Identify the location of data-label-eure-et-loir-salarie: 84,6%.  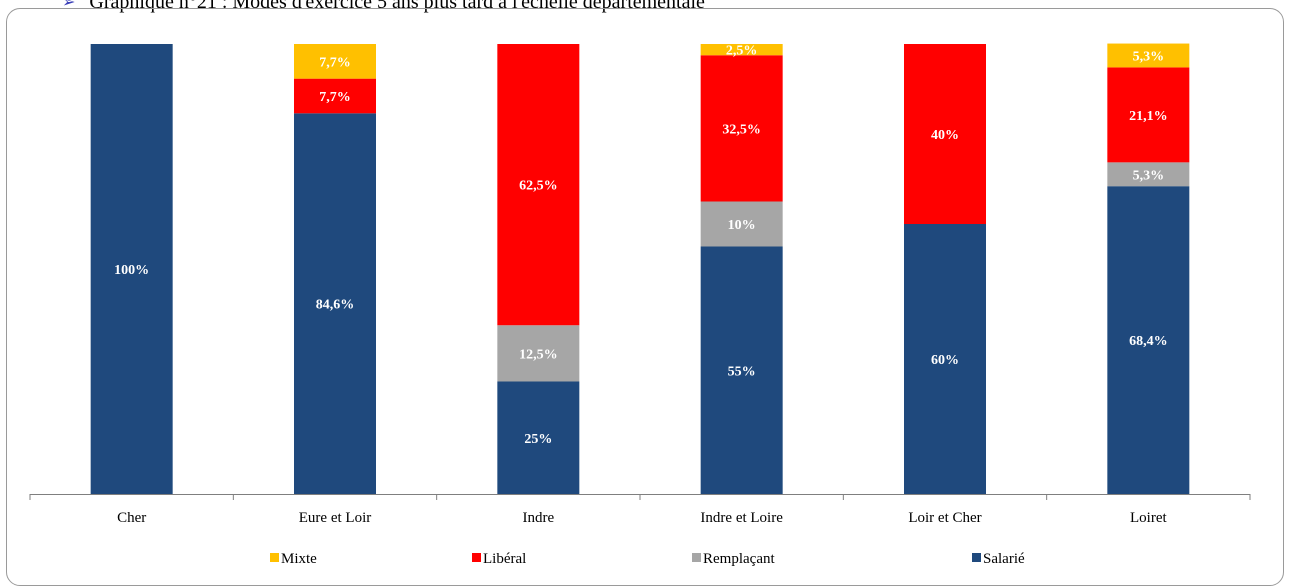
(335, 305).